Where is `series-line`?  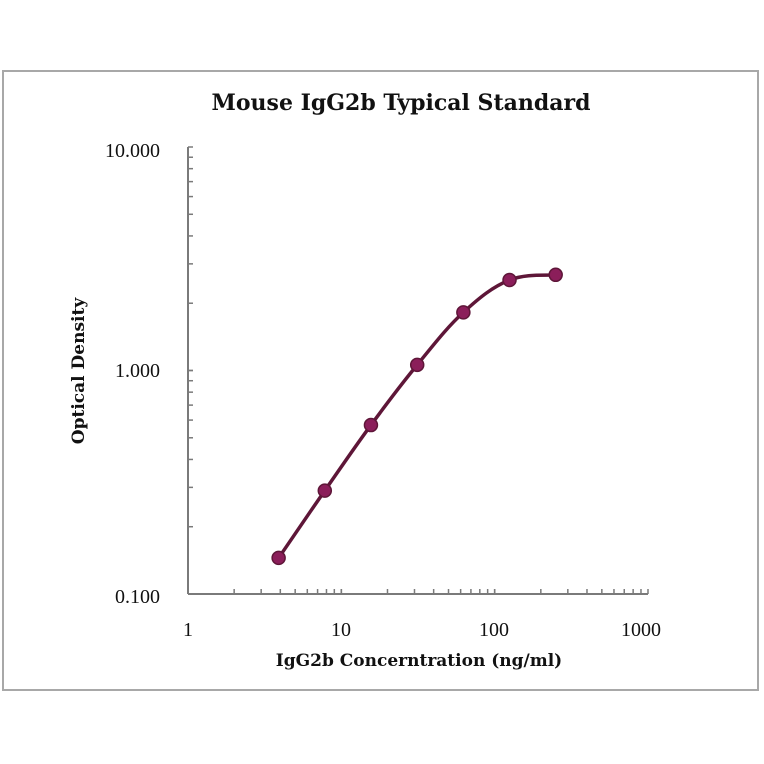 series-line is located at coordinates (417, 416).